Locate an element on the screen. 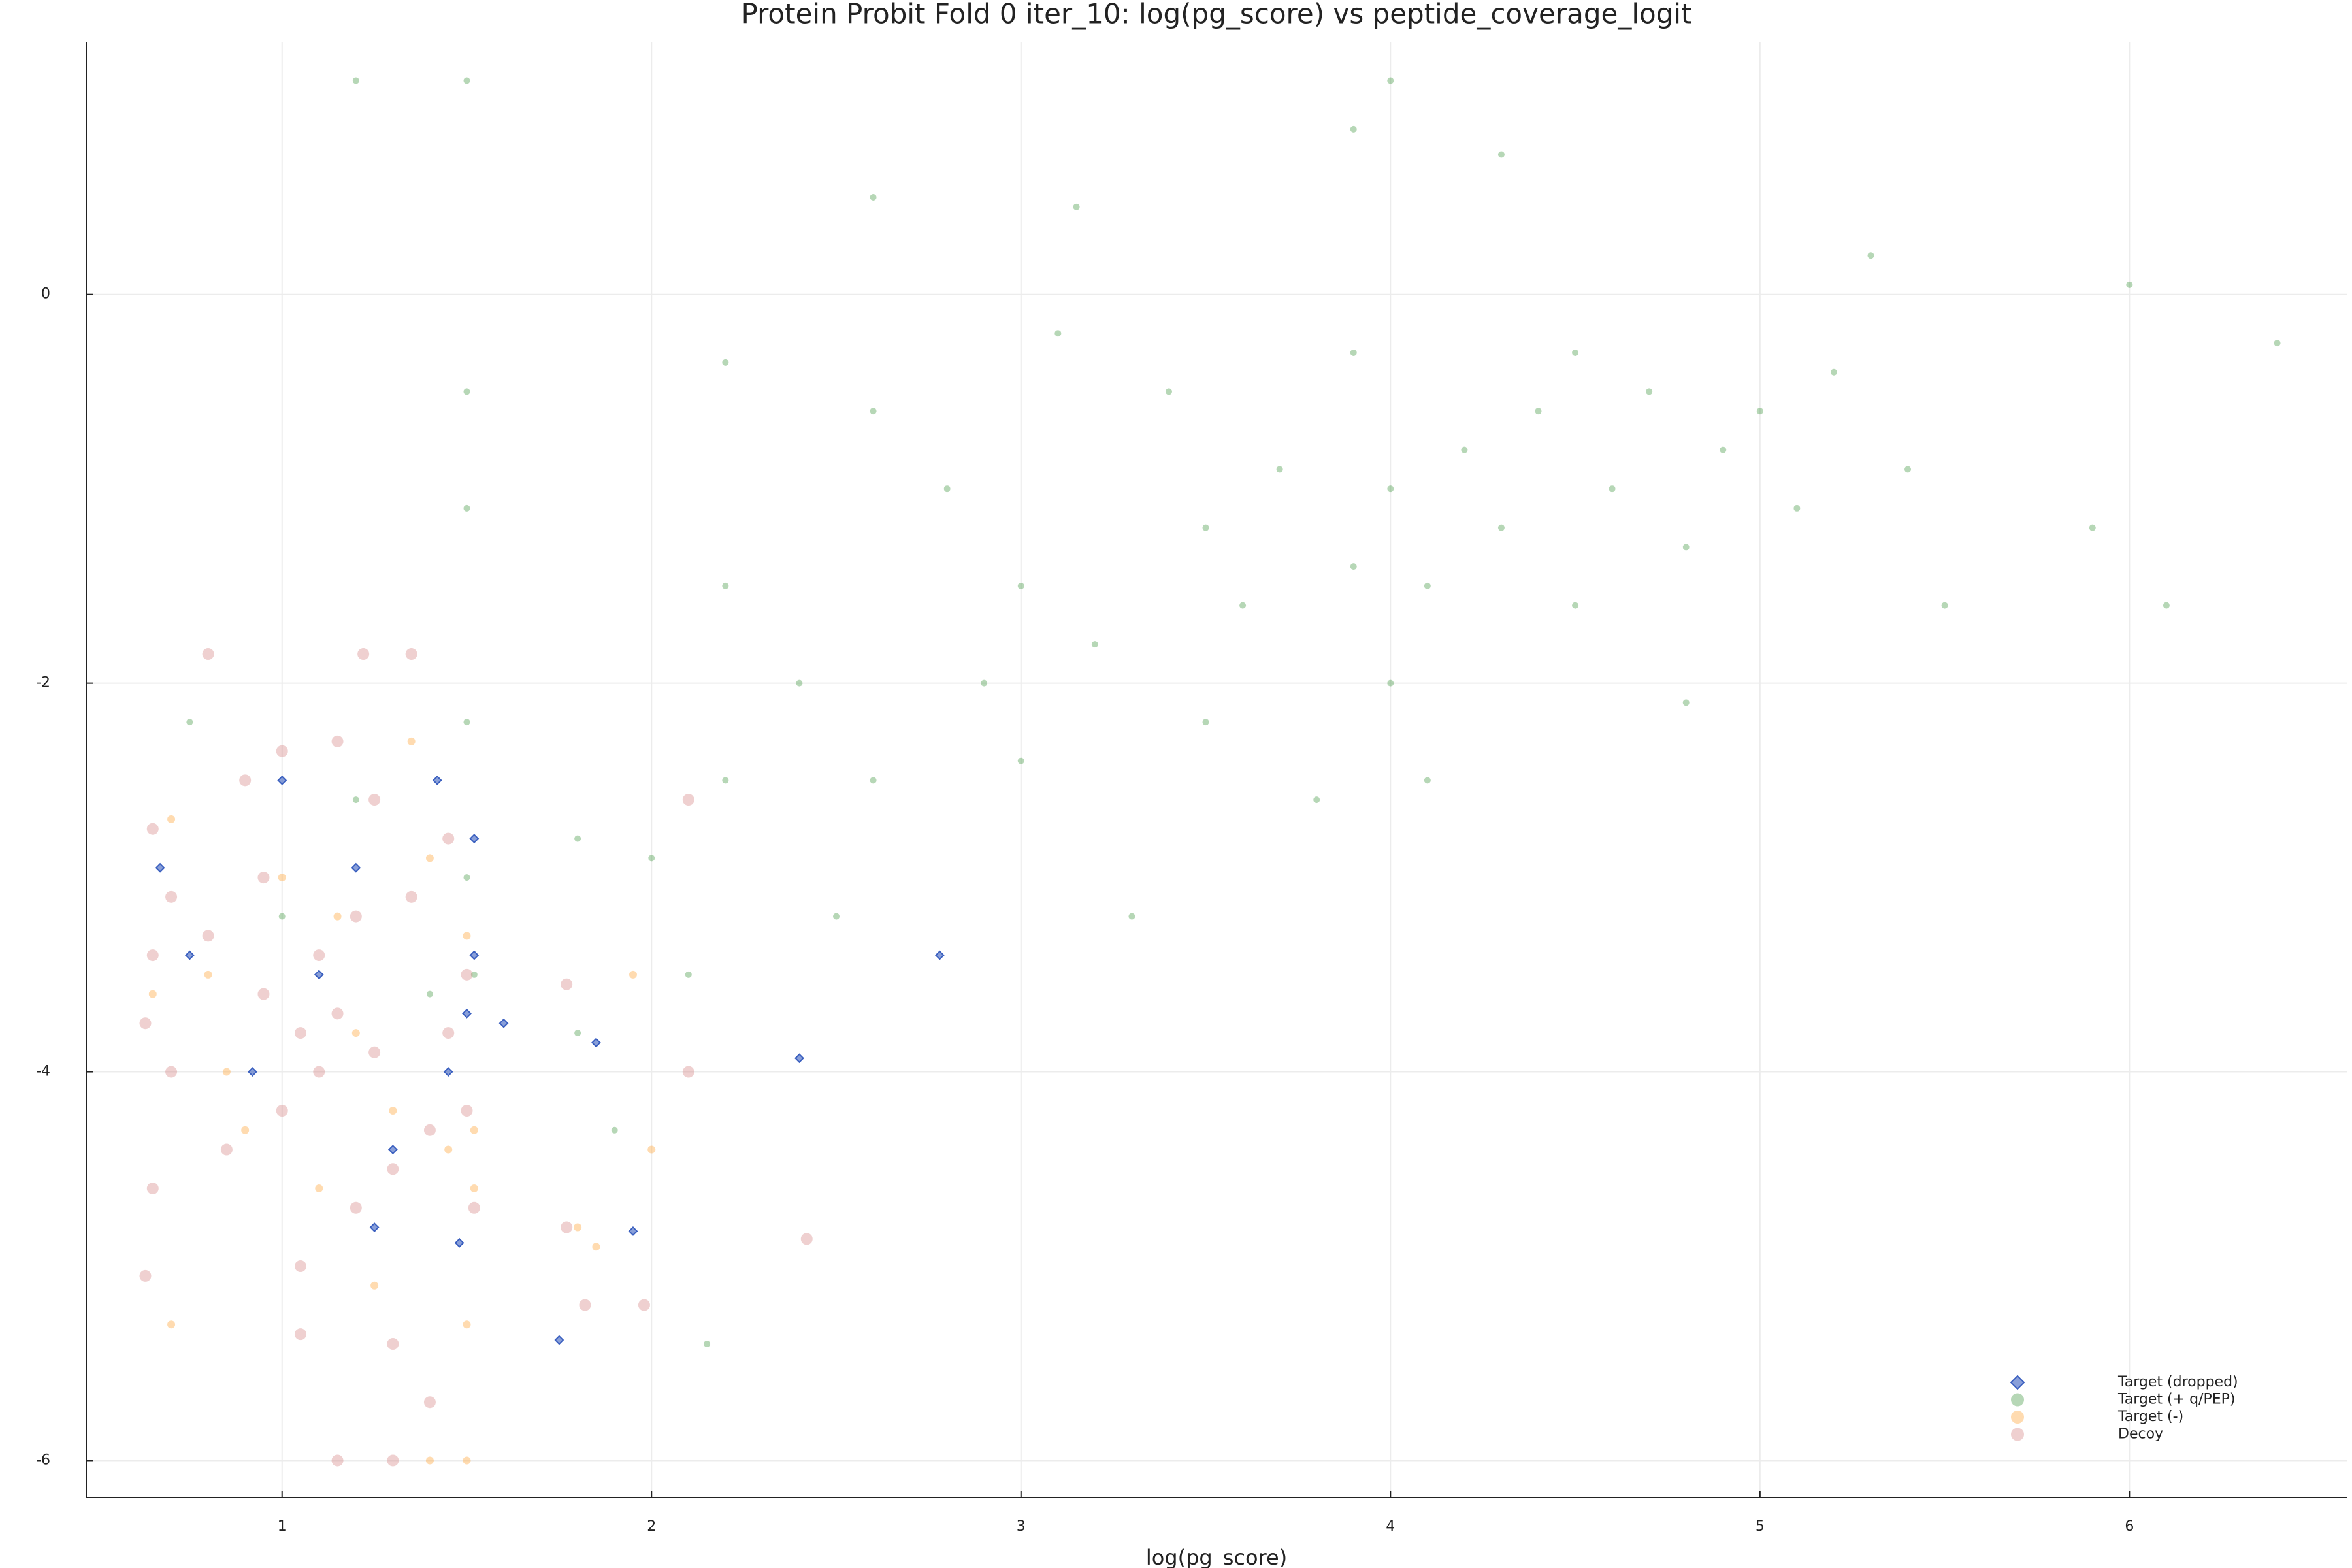 The image size is (2352, 1568). x-tick-label: 2 is located at coordinates (651, 1526).